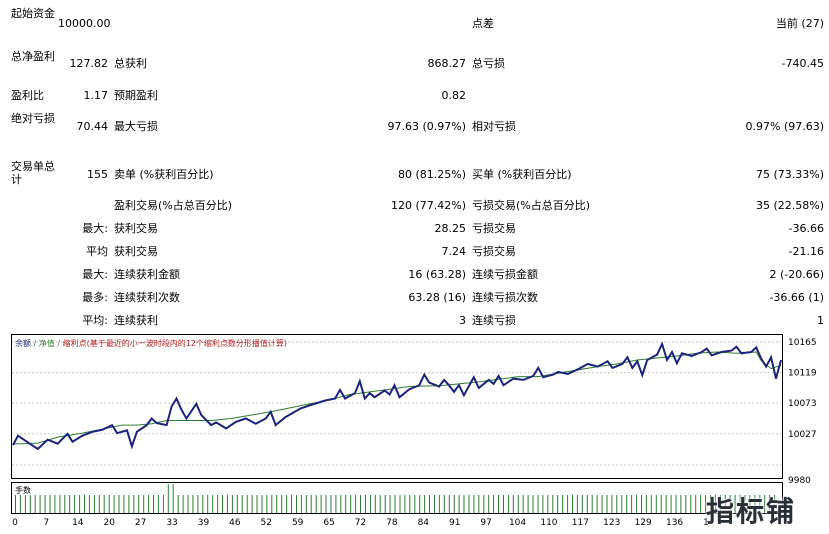  What do you see at coordinates (97, 251) in the screenshot?
I see `average-label: 平均` at bounding box center [97, 251].